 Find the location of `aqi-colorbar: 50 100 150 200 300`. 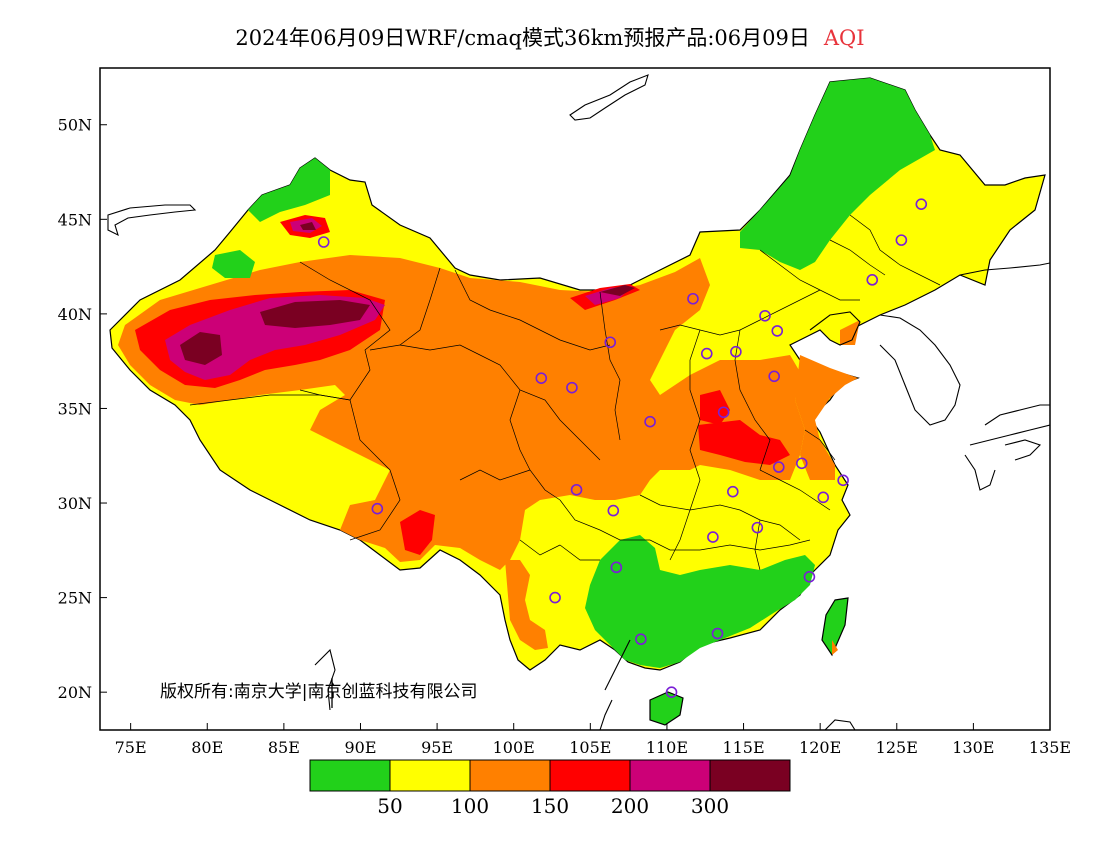

aqi-colorbar: 50 100 150 200 300 is located at coordinates (550, 788).